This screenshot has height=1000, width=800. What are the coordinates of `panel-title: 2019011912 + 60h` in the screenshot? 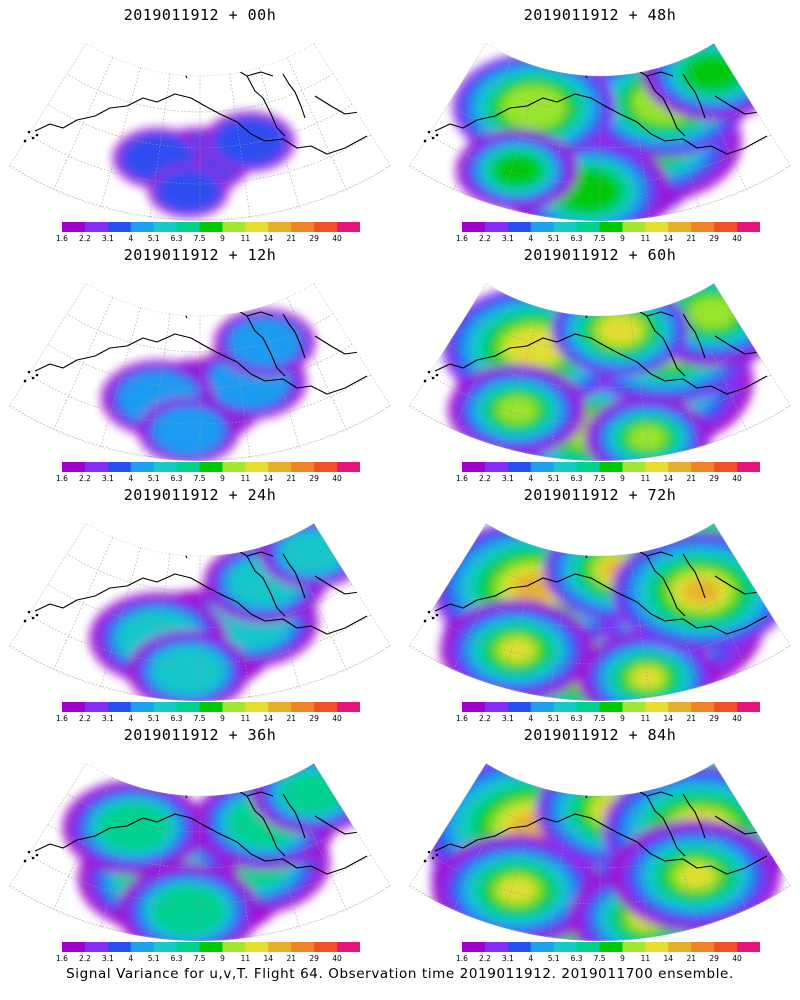 It's located at (600, 255).